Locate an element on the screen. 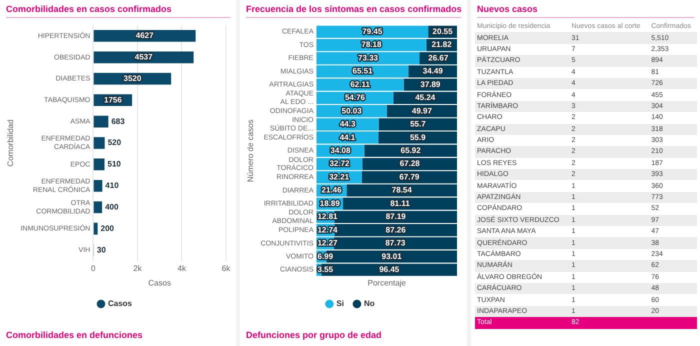  data-label: 1756 is located at coordinates (113, 99).